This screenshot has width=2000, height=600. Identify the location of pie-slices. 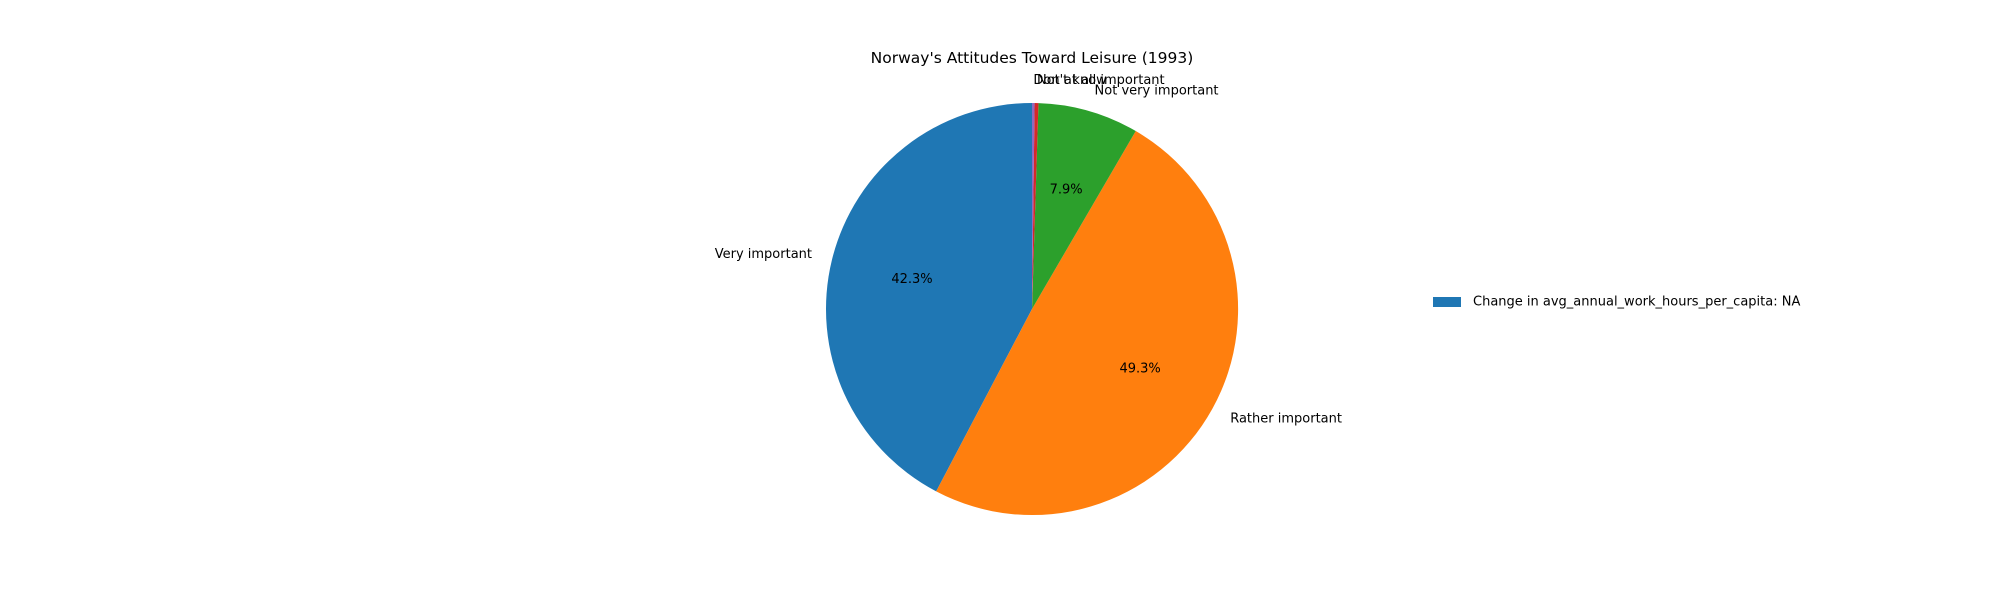
(1032, 309).